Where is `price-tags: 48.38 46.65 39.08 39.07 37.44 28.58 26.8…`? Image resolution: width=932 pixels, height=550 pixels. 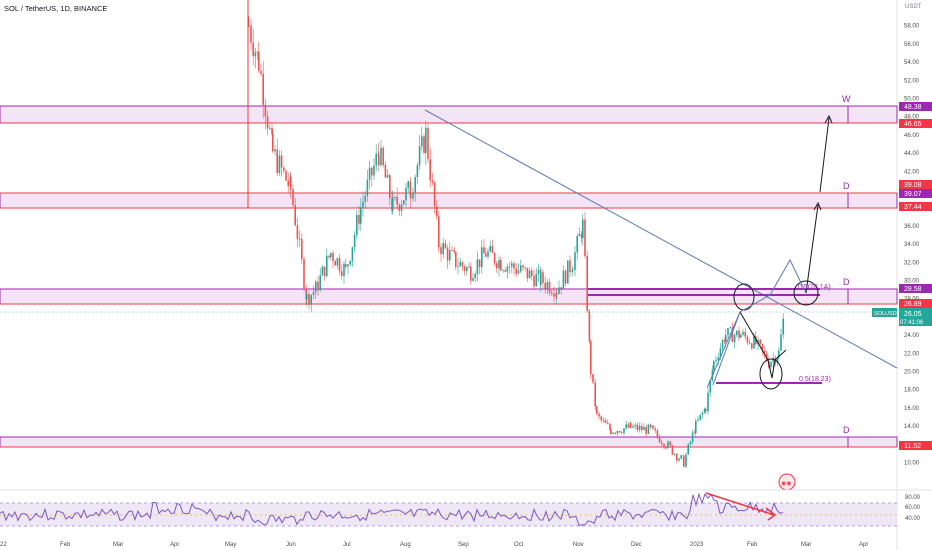 price-tags: 48.38 46.65 39.08 39.07 37.44 28.58 26.8… is located at coordinates (902, 276).